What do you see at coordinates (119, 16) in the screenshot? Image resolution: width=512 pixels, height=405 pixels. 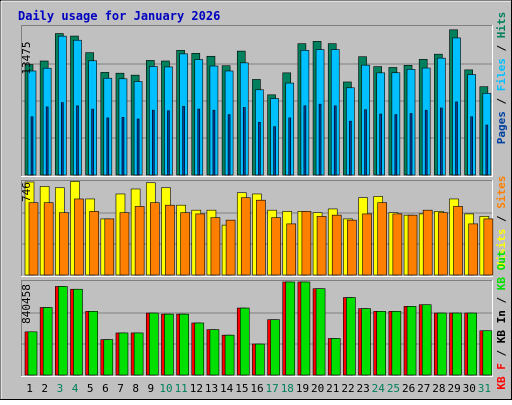 I see `chart-title: Daily usage for January 2026` at bounding box center [119, 16].